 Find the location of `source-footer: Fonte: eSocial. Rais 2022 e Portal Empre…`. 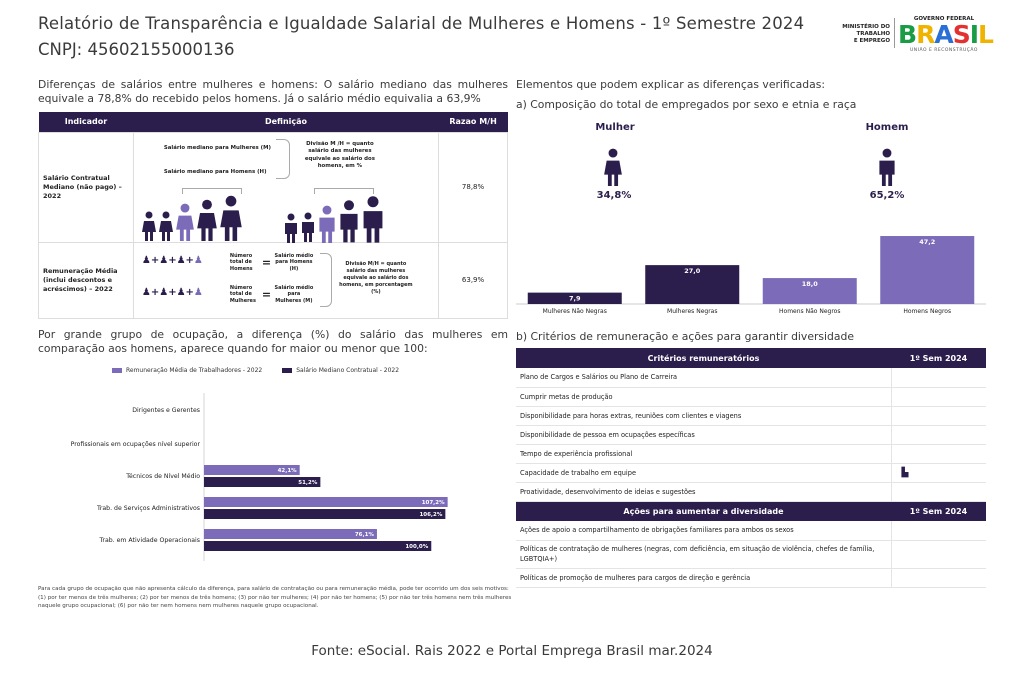

source-footer: Fonte: eSocial. Rais 2022 e Portal Empre… is located at coordinates (512, 651).